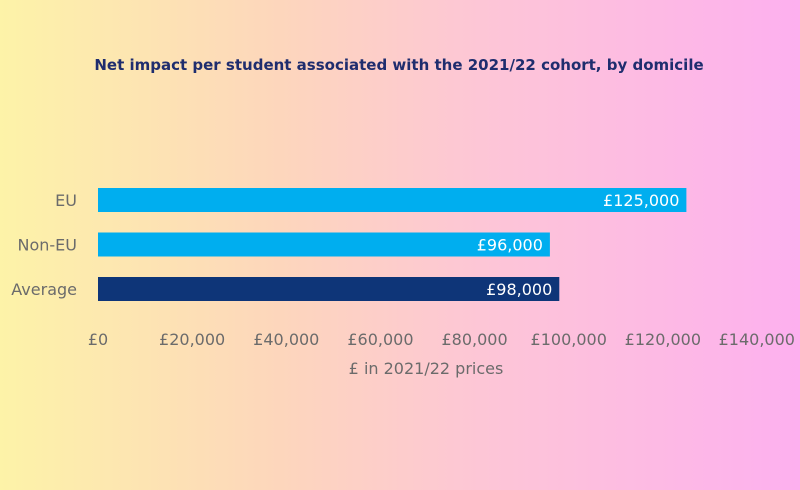 This screenshot has height=490, width=800. I want to click on bar-eu, so click(392, 200).